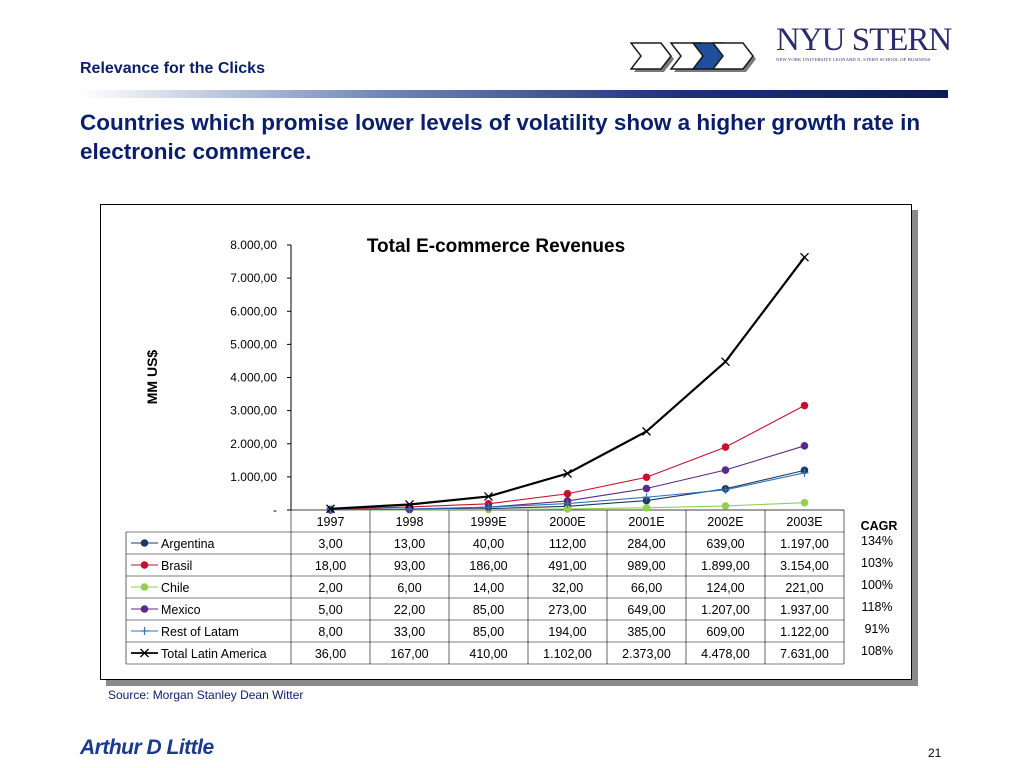 The image size is (1024, 768). Describe the element at coordinates (877, 651) in the screenshot. I see `cagr-value-total-latin-america: 108%` at that location.